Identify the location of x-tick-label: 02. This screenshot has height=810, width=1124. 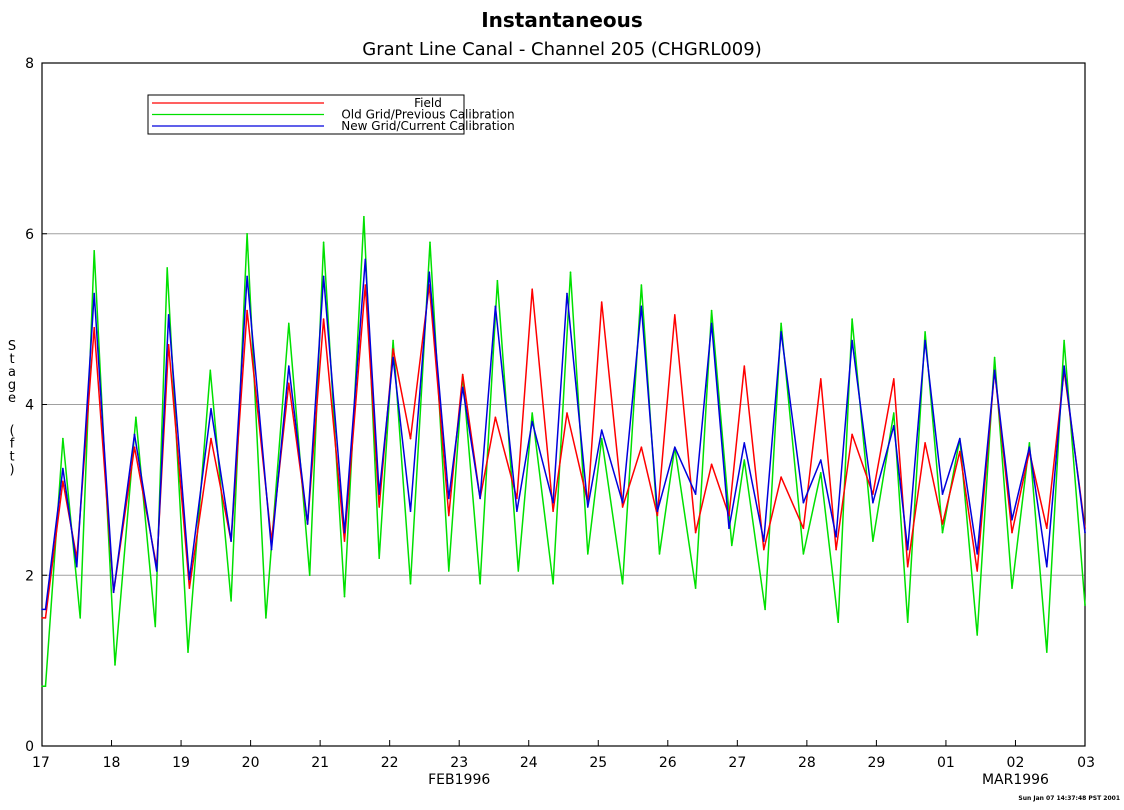
(1016, 763).